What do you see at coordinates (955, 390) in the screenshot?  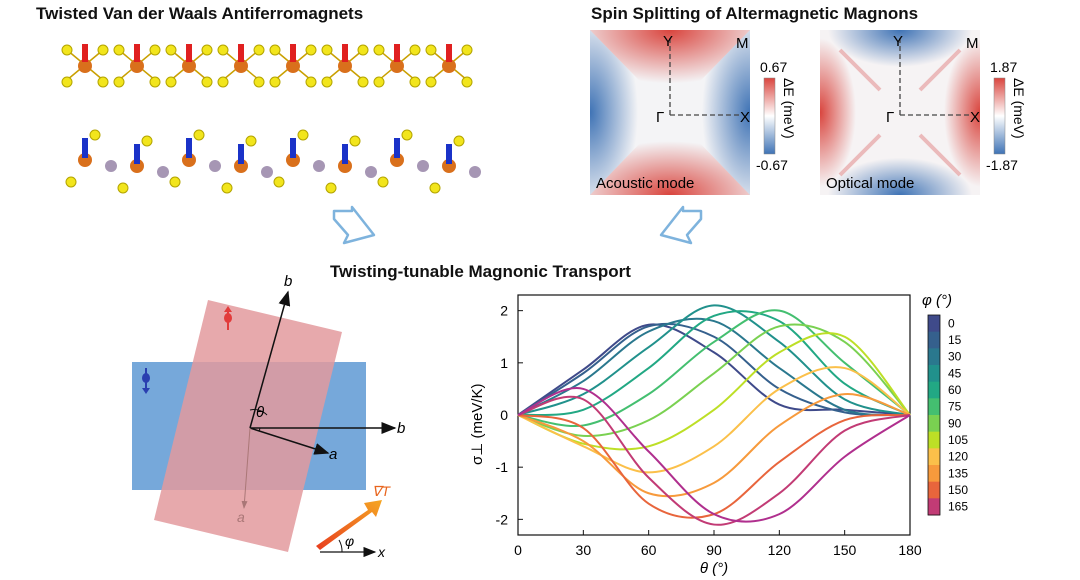 I see `legend-label: 60` at bounding box center [955, 390].